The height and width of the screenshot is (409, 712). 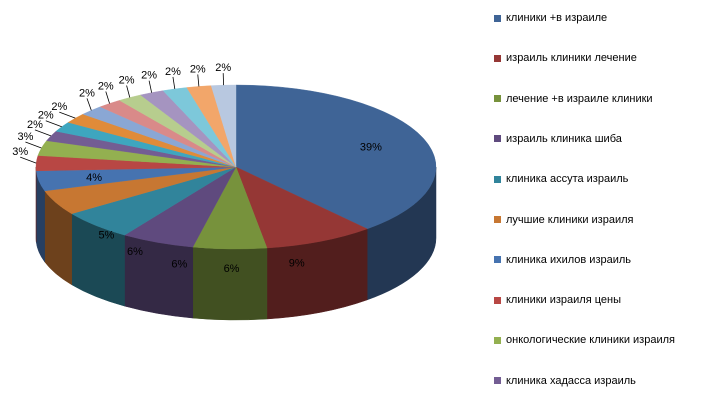 I want to click on legend-item: клиника ихилов израиль, so click(x=562, y=260).